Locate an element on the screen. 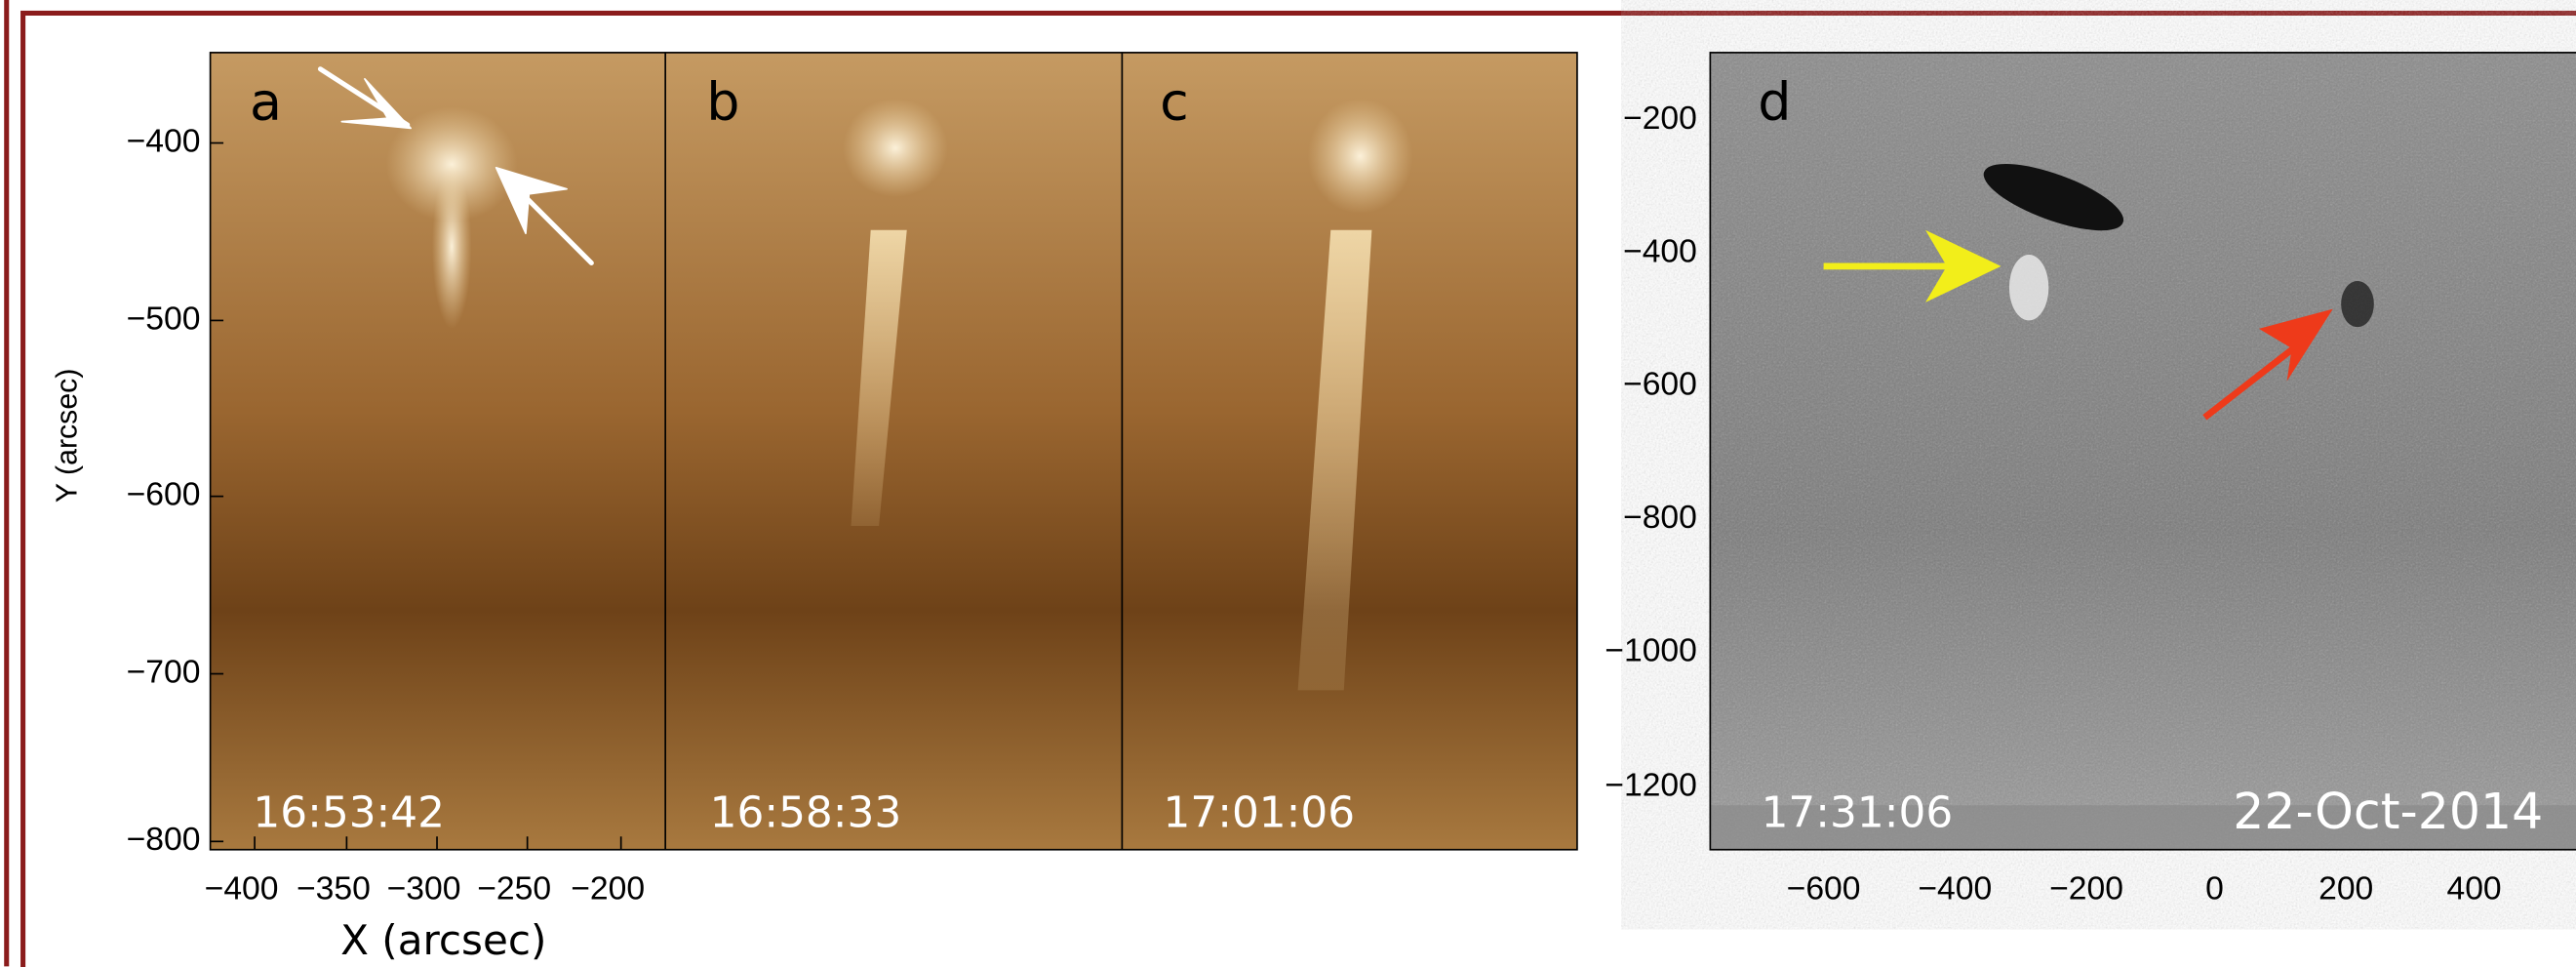 This screenshot has height=967, width=2576. panel-time: 17:31:06 is located at coordinates (1858, 812).